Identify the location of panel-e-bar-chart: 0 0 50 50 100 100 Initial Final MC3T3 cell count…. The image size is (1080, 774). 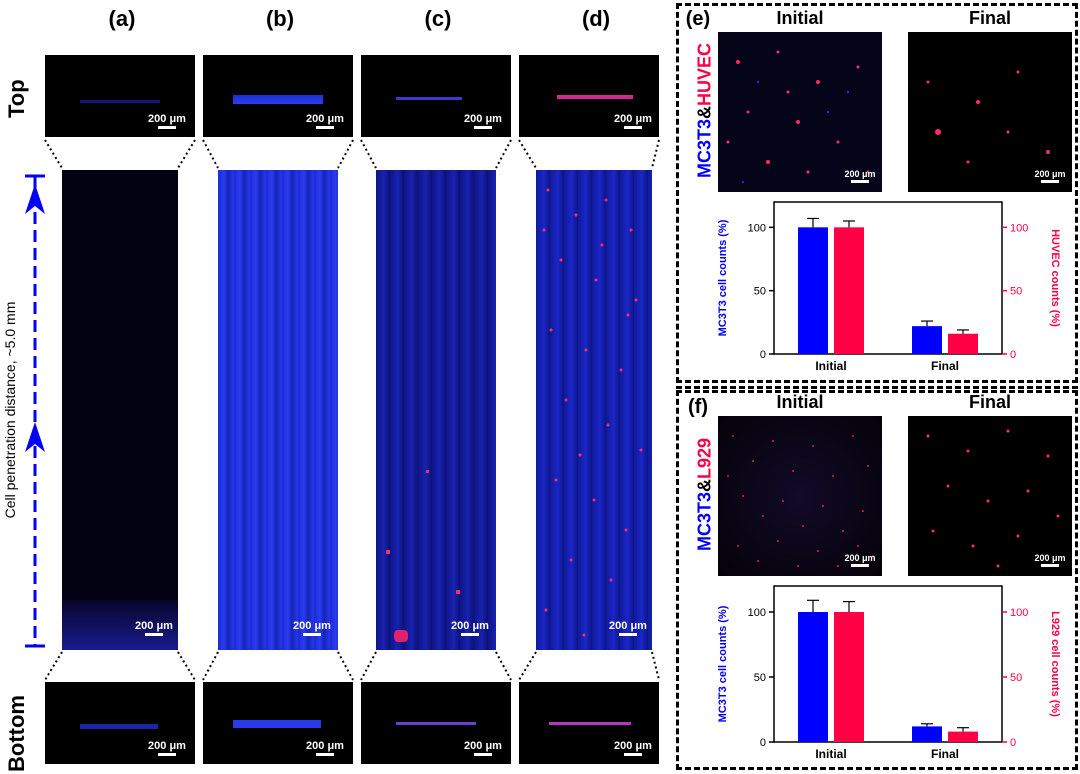
(889, 287).